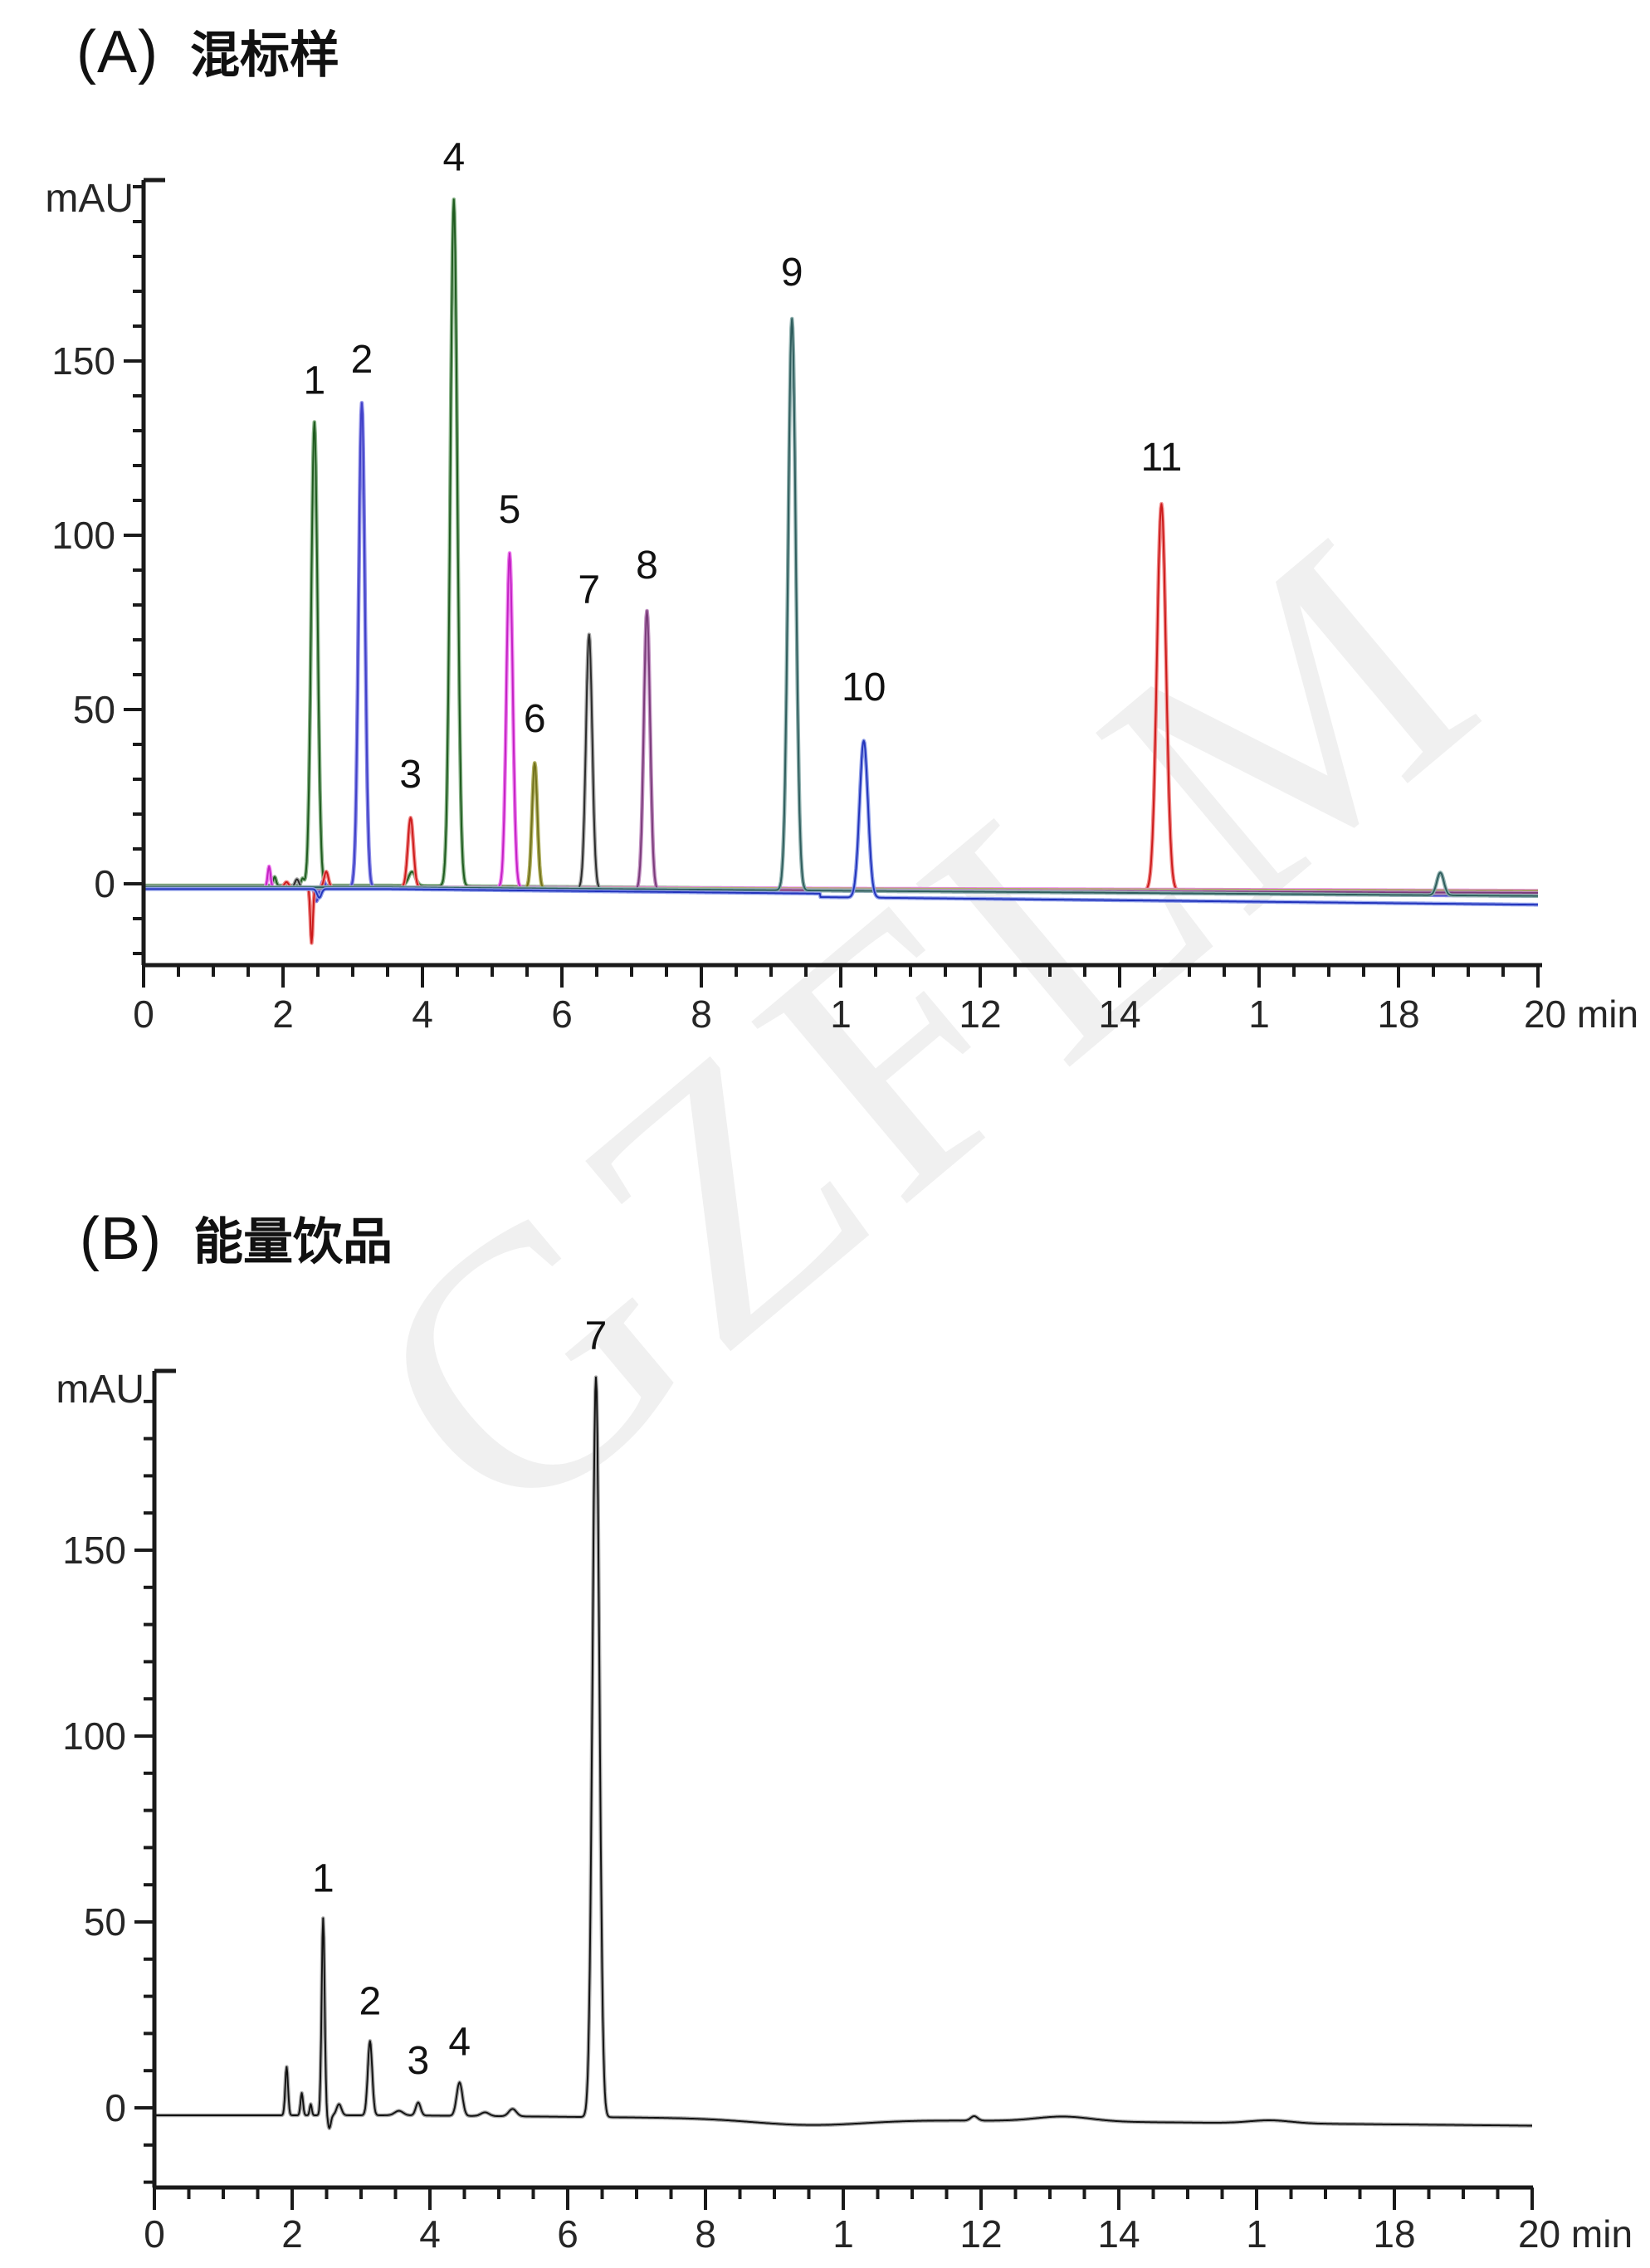 Image resolution: width=1650 pixels, height=2268 pixels. Describe the element at coordinates (864, 688) in the screenshot. I see `peak-label-10: 10` at that location.